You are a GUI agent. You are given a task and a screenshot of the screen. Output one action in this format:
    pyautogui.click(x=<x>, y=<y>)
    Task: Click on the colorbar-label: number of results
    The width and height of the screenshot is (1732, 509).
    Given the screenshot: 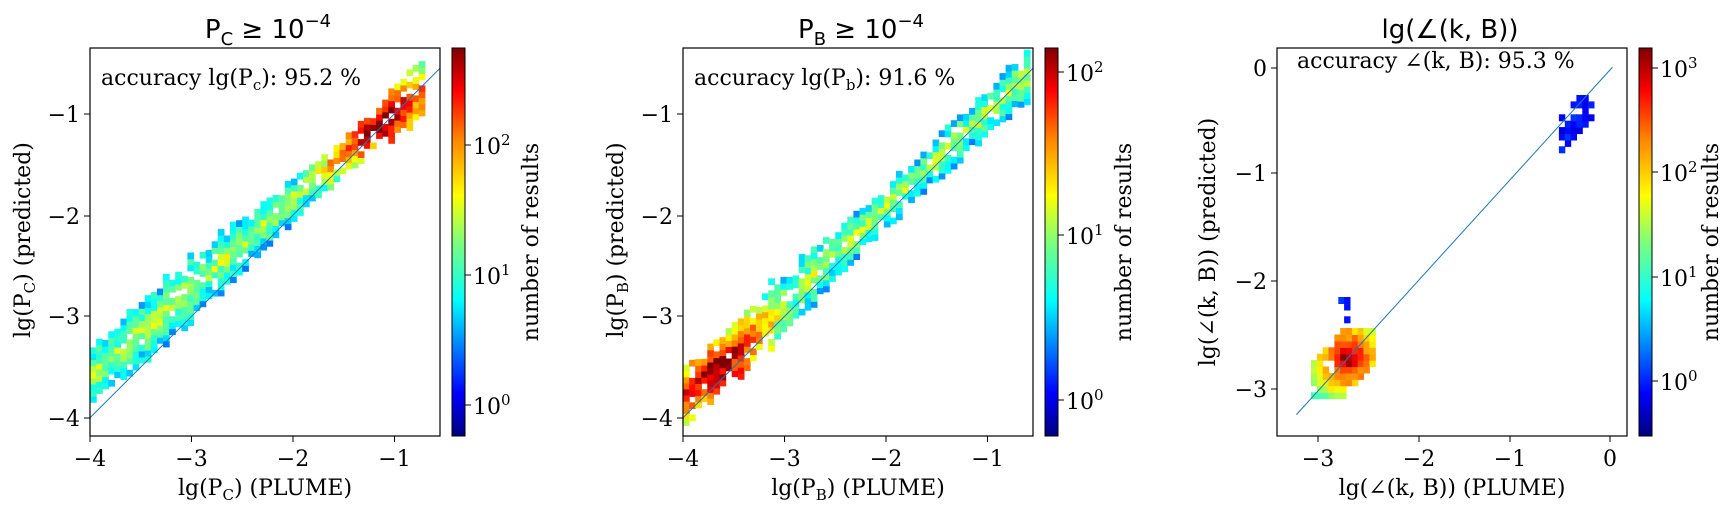 What is the action you would take?
    pyautogui.click(x=1711, y=242)
    